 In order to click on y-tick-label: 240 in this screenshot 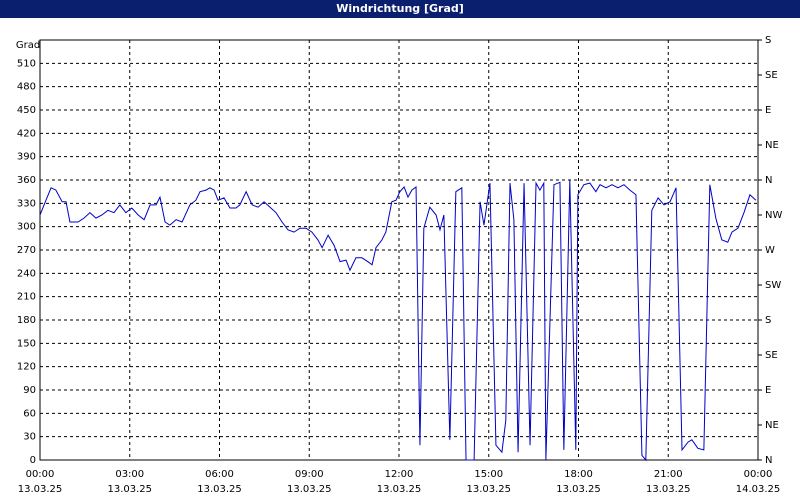, I will do `click(26, 273)`.